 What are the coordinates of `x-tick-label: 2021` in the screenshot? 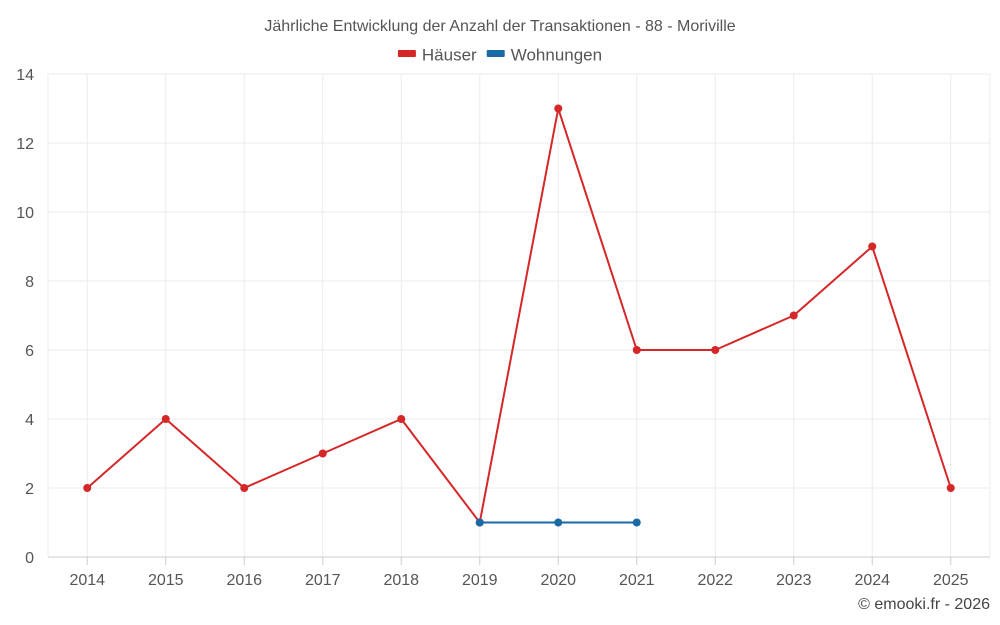 It's located at (637, 580).